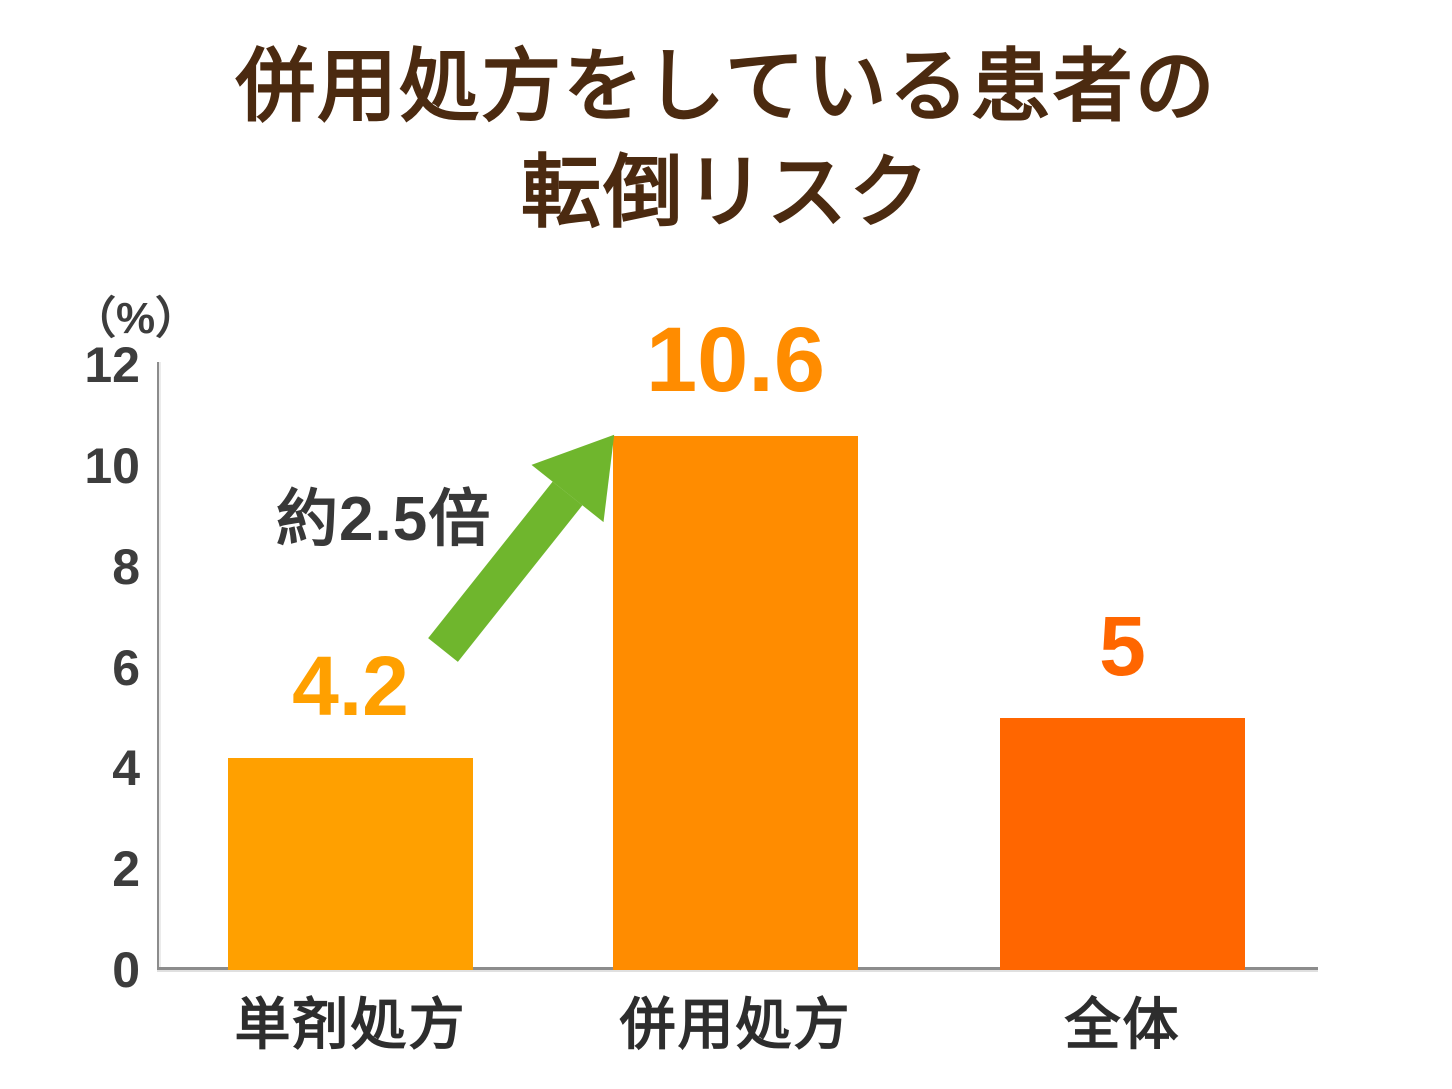  I want to click on y-tick-label: 4, so click(126, 768).